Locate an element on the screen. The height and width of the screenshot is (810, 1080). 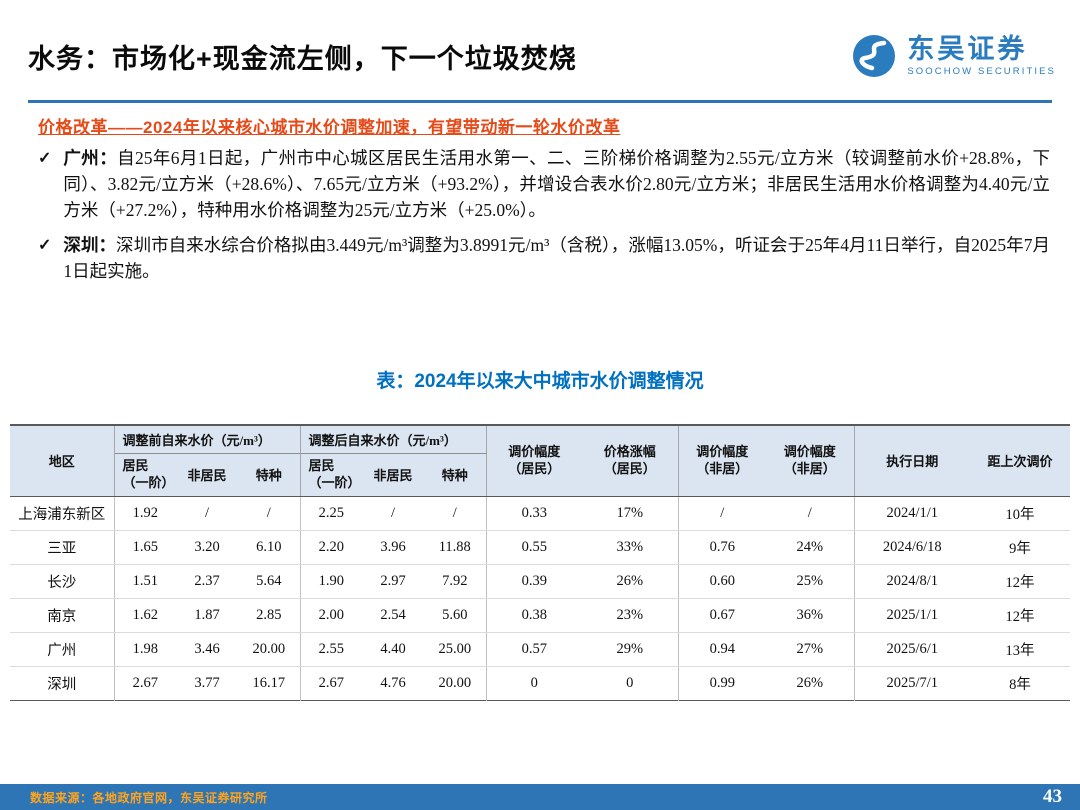
subcol-special-before: 特种 is located at coordinates (269, 475).